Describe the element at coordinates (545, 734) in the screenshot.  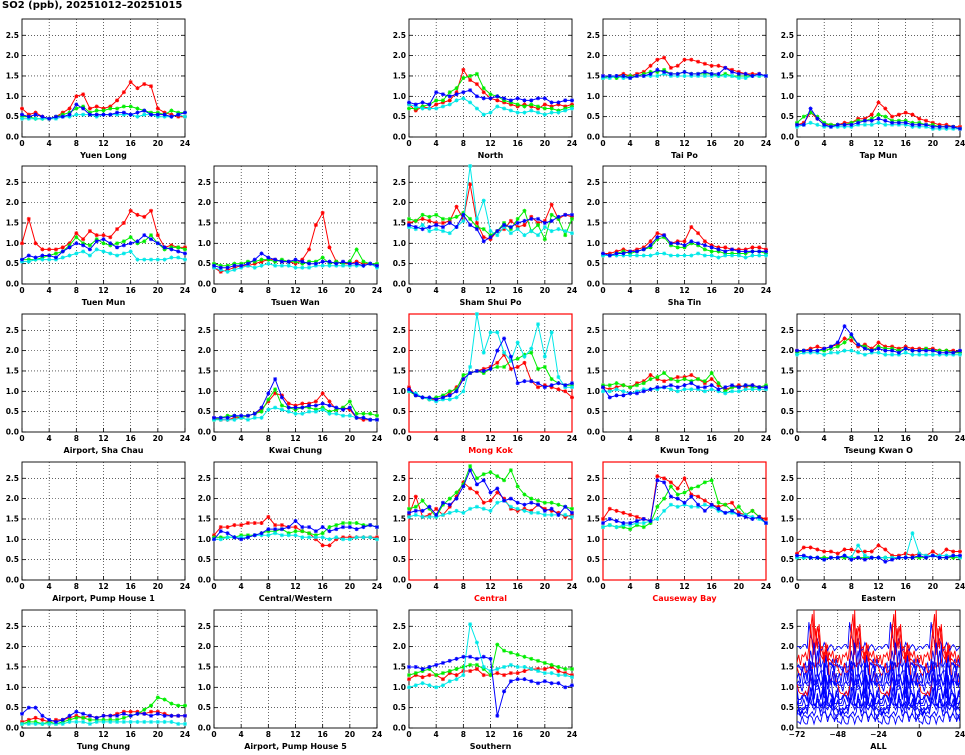
I see `x-tick-label: 20` at that location.